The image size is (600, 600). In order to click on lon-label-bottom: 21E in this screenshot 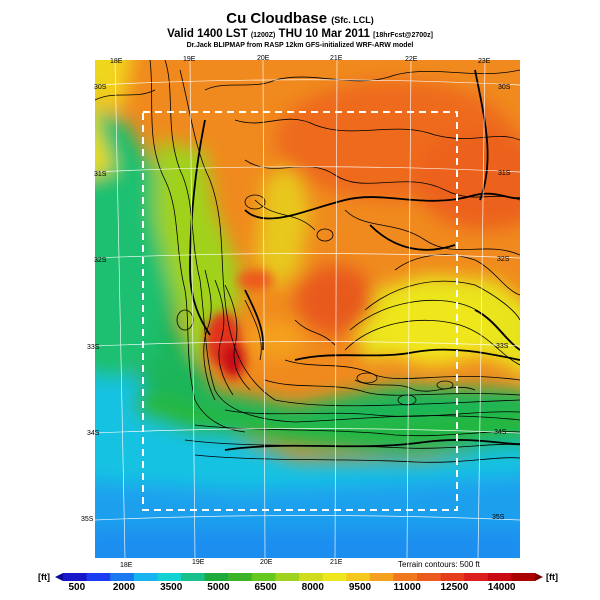, I will do `click(336, 562)`.